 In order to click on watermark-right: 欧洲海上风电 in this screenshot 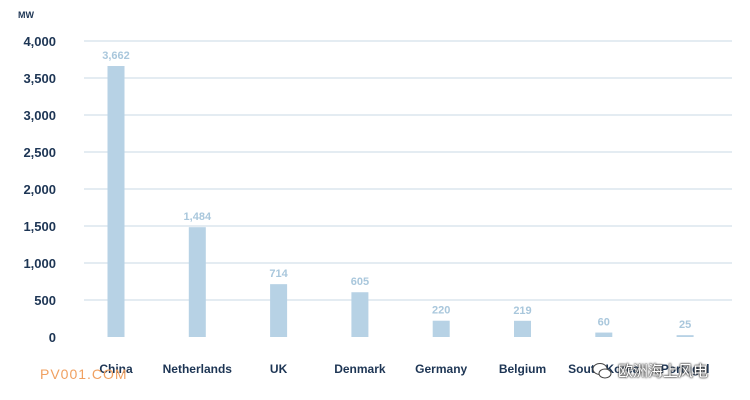, I will do `click(650, 370)`.